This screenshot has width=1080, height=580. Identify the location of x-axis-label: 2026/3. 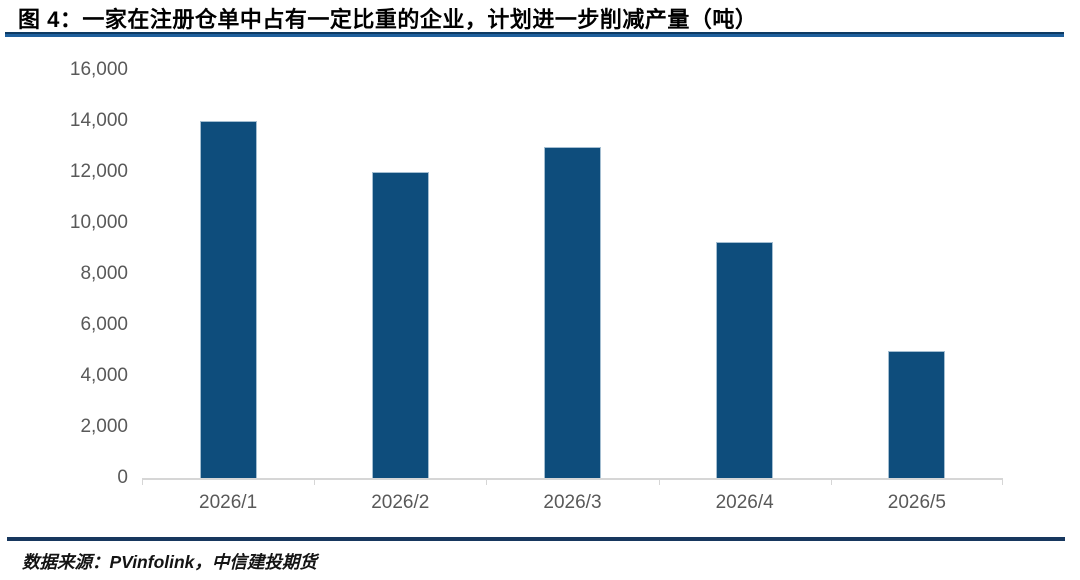
(572, 502).